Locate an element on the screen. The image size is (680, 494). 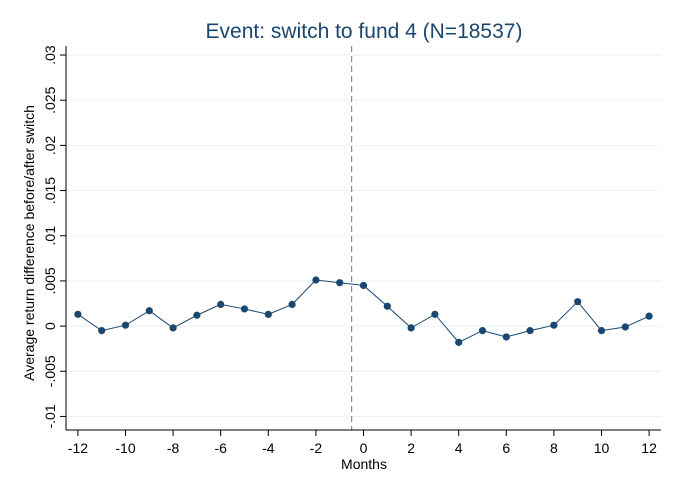
x-tick-label: -10 is located at coordinates (125, 448).